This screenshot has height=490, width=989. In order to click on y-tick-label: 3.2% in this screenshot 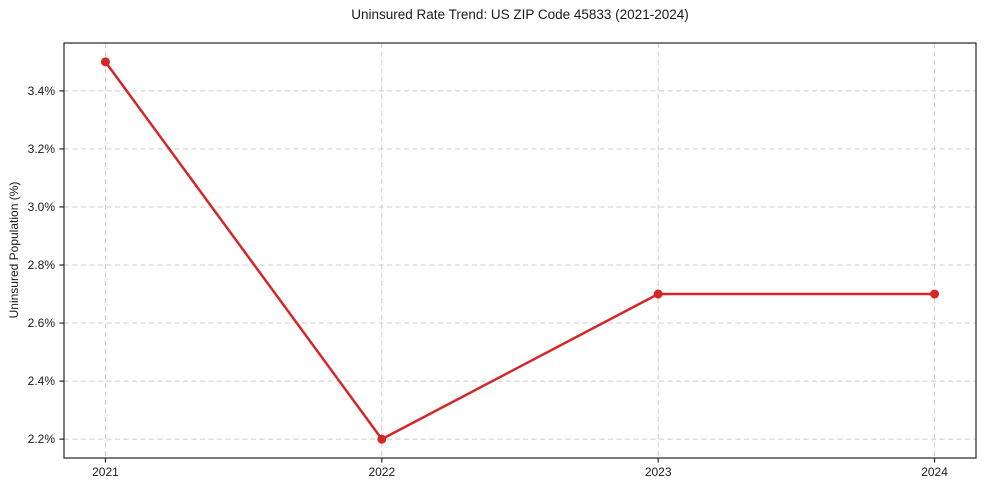, I will do `click(42, 149)`.